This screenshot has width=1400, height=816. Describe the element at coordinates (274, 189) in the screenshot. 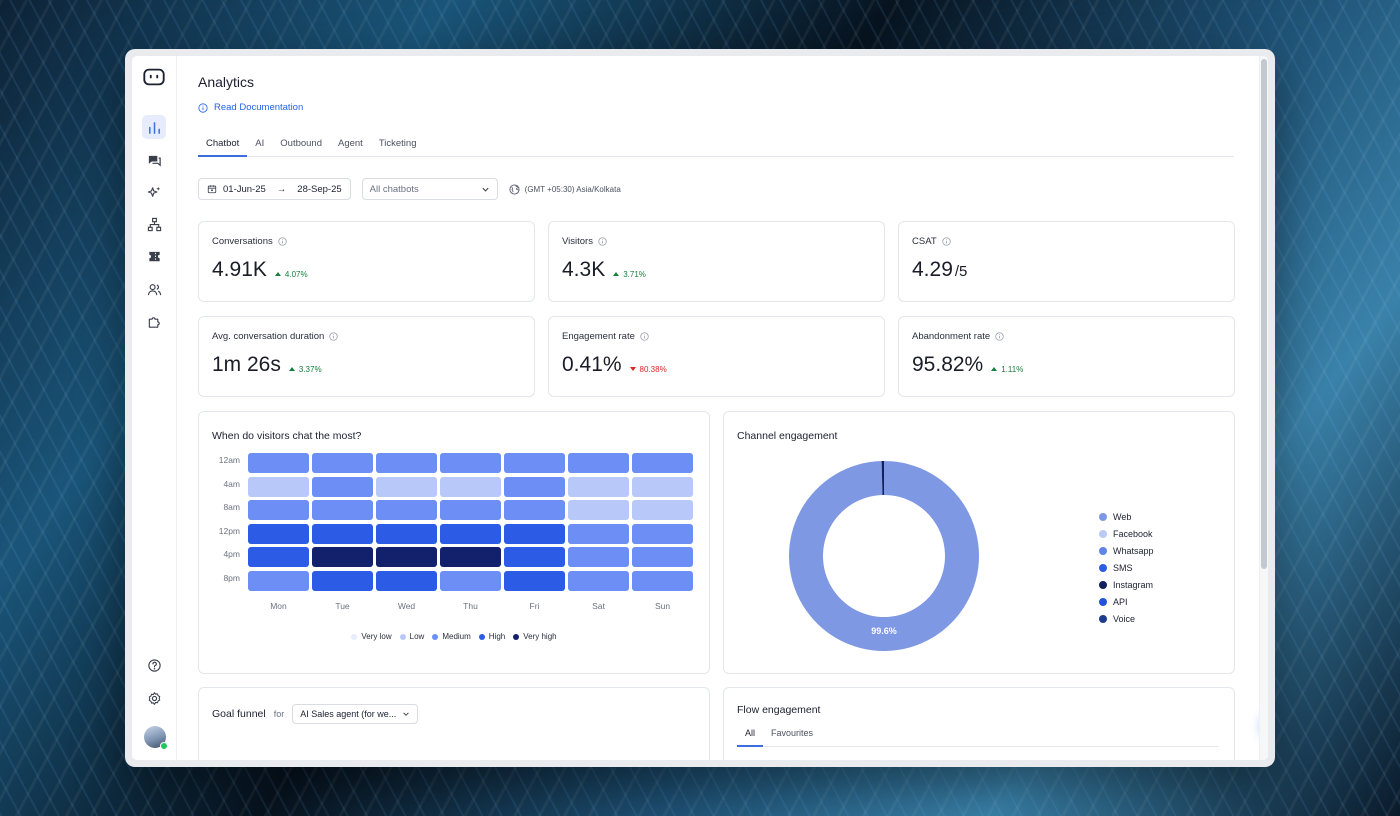

I see `date-range-picker: 01-Jun-25 → 28-Sep-25` at that location.